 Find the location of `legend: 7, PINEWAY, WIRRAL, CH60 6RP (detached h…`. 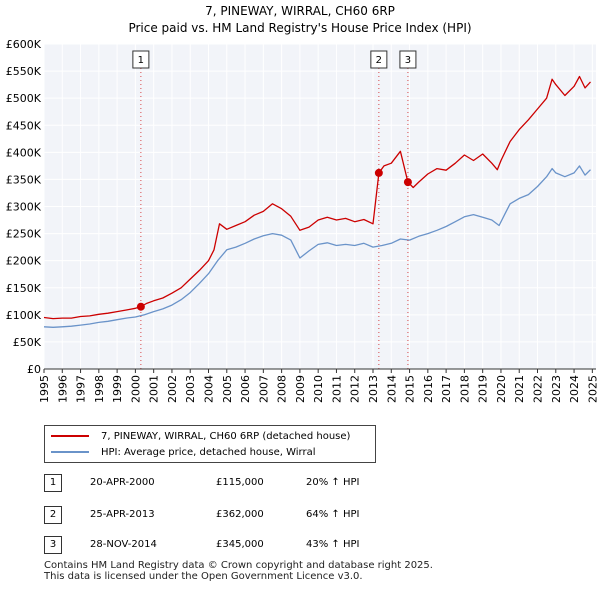

legend: 7, PINEWAY, WIRRAL, CH60 6RP (detached h… is located at coordinates (210, 444).